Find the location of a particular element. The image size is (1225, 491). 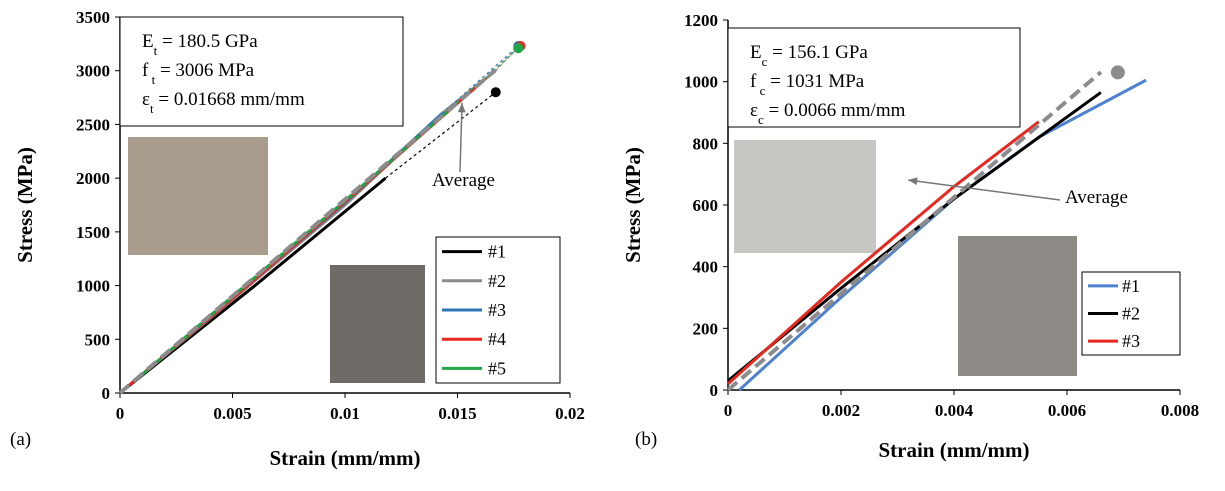

y-tick-label: 1200 is located at coordinates (701, 20).